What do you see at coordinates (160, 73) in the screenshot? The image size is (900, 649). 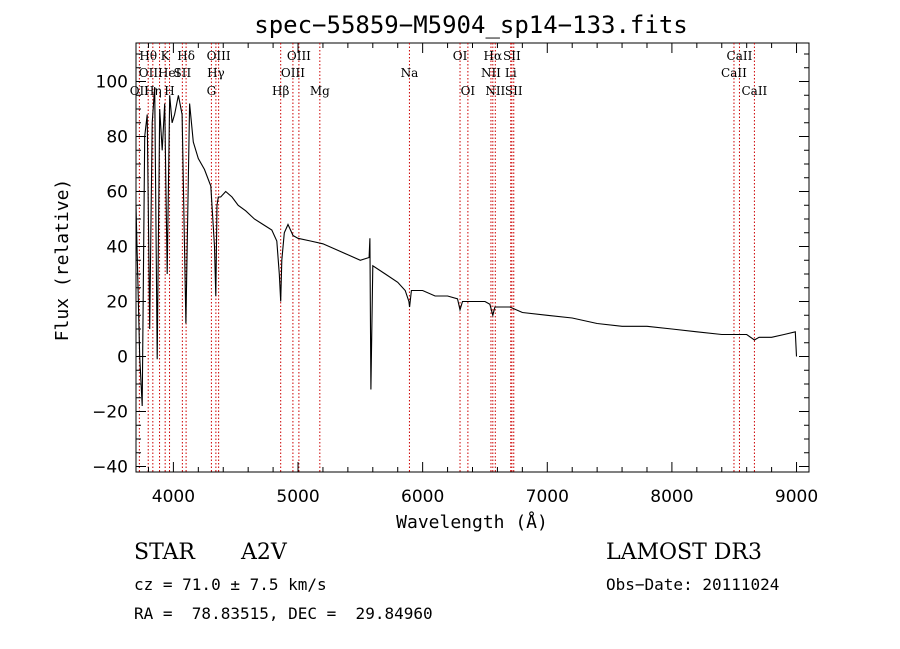 I see `spectral-line-label: OIIHeI` at bounding box center [160, 73].